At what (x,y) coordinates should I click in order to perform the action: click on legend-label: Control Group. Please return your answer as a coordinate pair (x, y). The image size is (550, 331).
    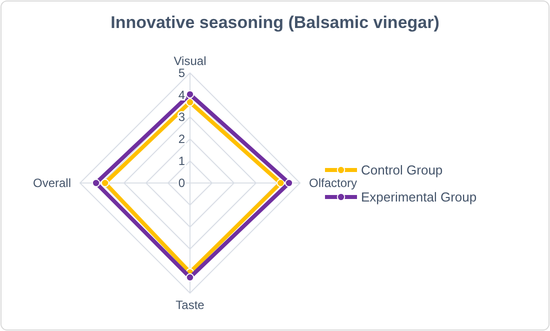
    Looking at the image, I should click on (402, 170).